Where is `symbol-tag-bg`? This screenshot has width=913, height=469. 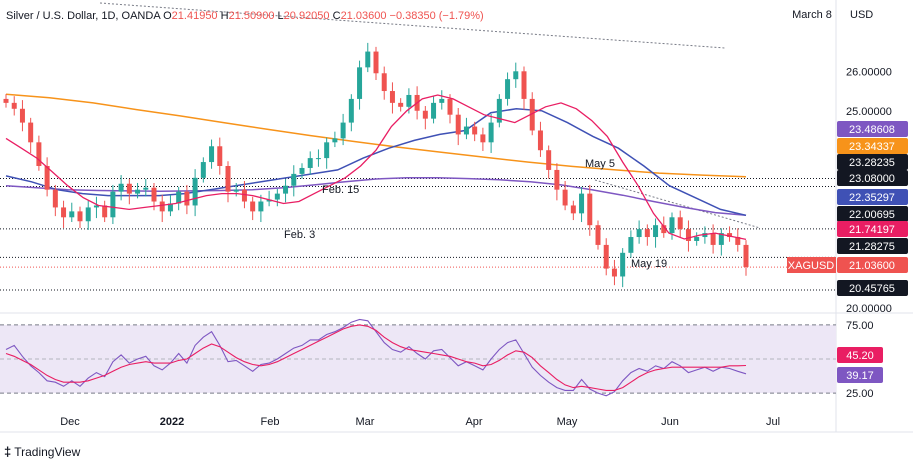 symbol-tag-bg is located at coordinates (811, 265).